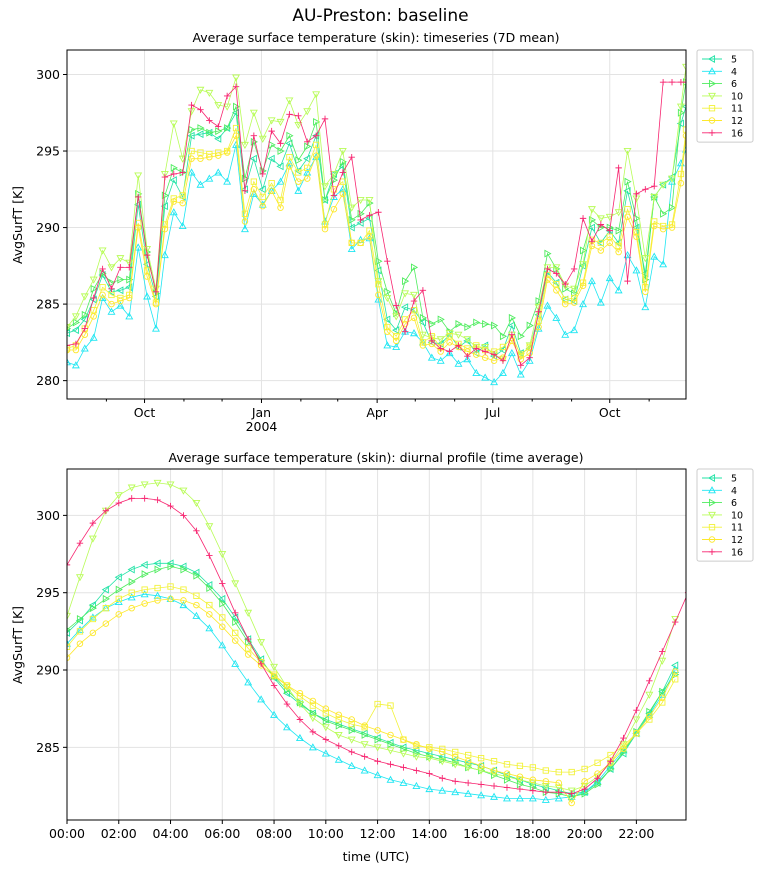  Describe the element at coordinates (737, 109) in the screenshot. I see `top-legend-label-11: 11` at that location.